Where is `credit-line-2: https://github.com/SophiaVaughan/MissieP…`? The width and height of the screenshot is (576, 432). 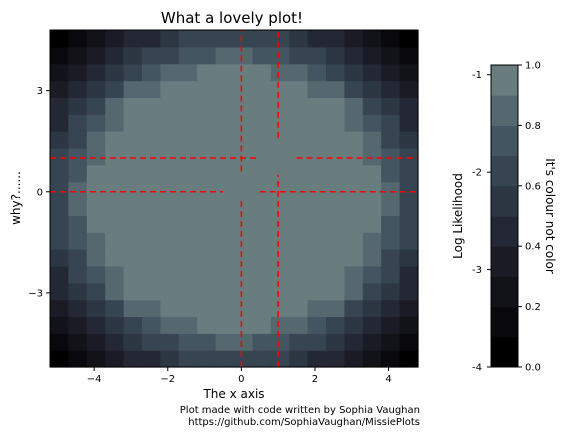 credit-line-2: https://github.com/SophiaVaughan/MissieP… is located at coordinates (304, 422).